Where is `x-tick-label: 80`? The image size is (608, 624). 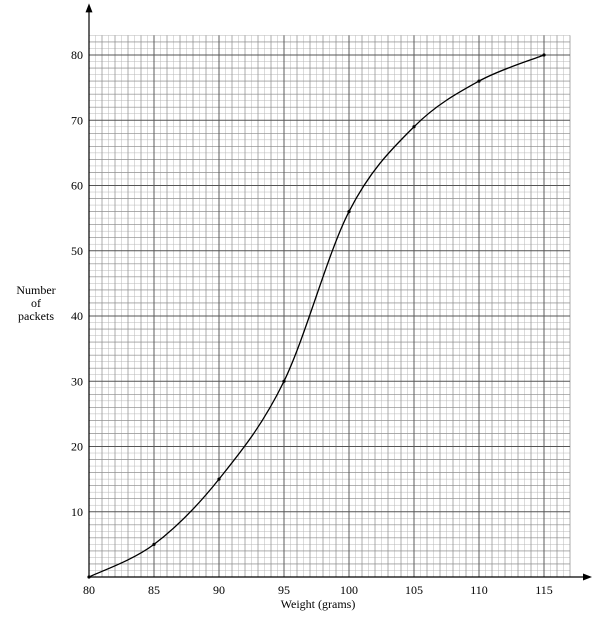
x-tick-label: 80 is located at coordinates (89, 590).